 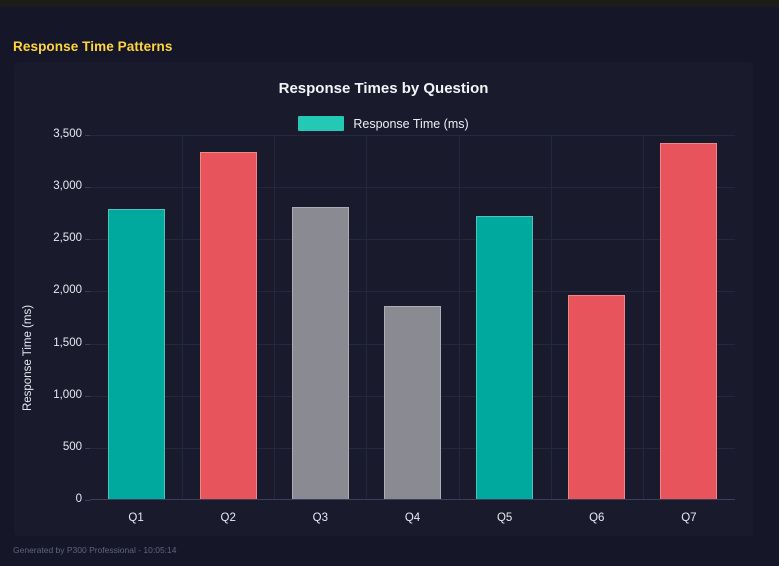 I want to click on y-axis-tick-label: 3,000, so click(x=67, y=186).